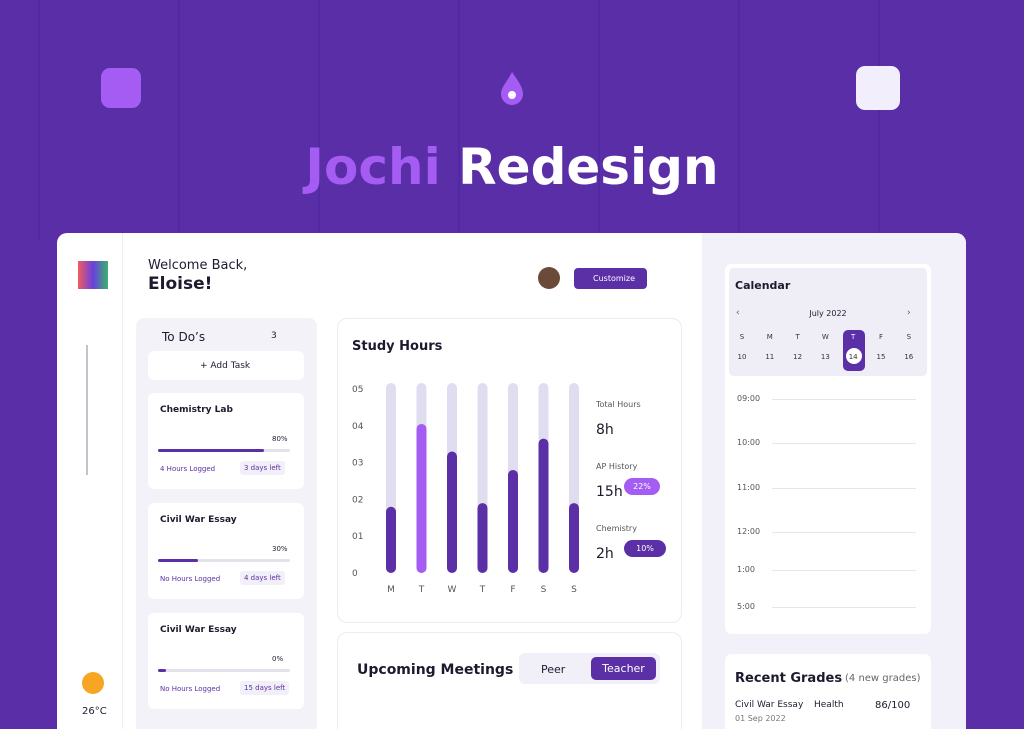  Describe the element at coordinates (609, 492) in the screenshot. I see `stat-value: 15h` at that location.